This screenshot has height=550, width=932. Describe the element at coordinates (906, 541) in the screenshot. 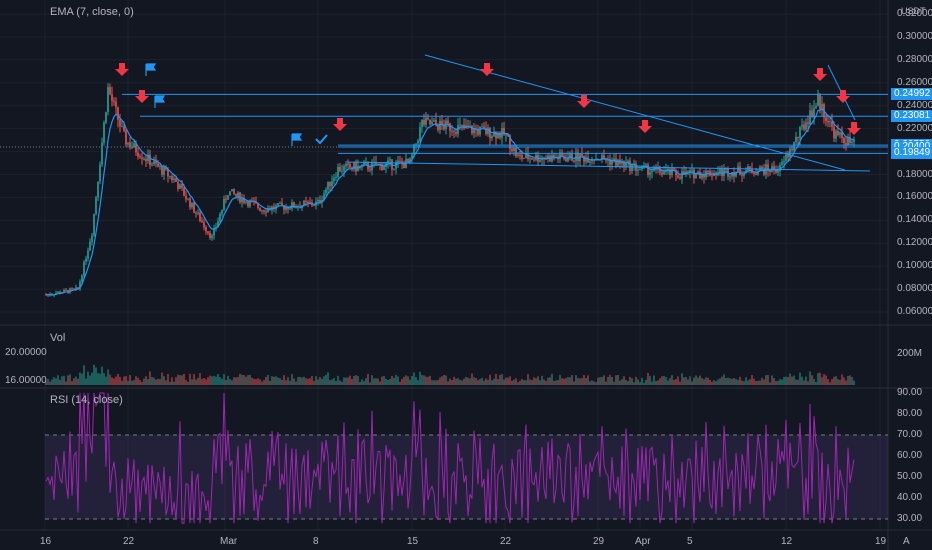

I see `auto-scale-button: A` at that location.